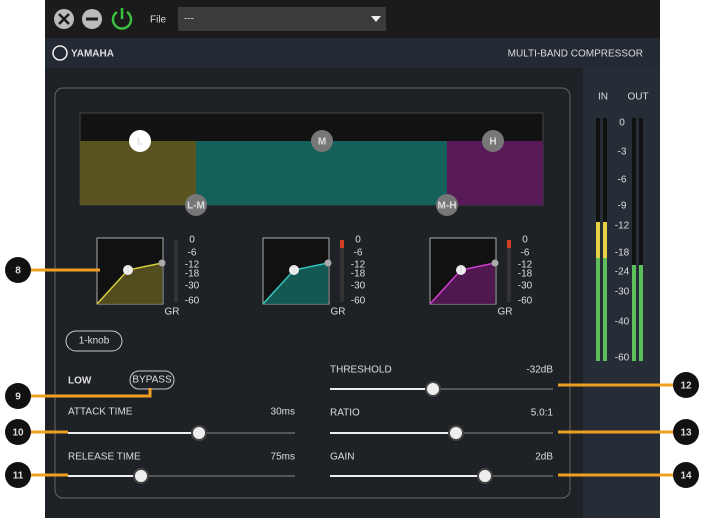 Image resolution: width=706 pixels, height=518 pixels. Describe the element at coordinates (637, 97) in the screenshot. I see `out-label: OUT` at that location.